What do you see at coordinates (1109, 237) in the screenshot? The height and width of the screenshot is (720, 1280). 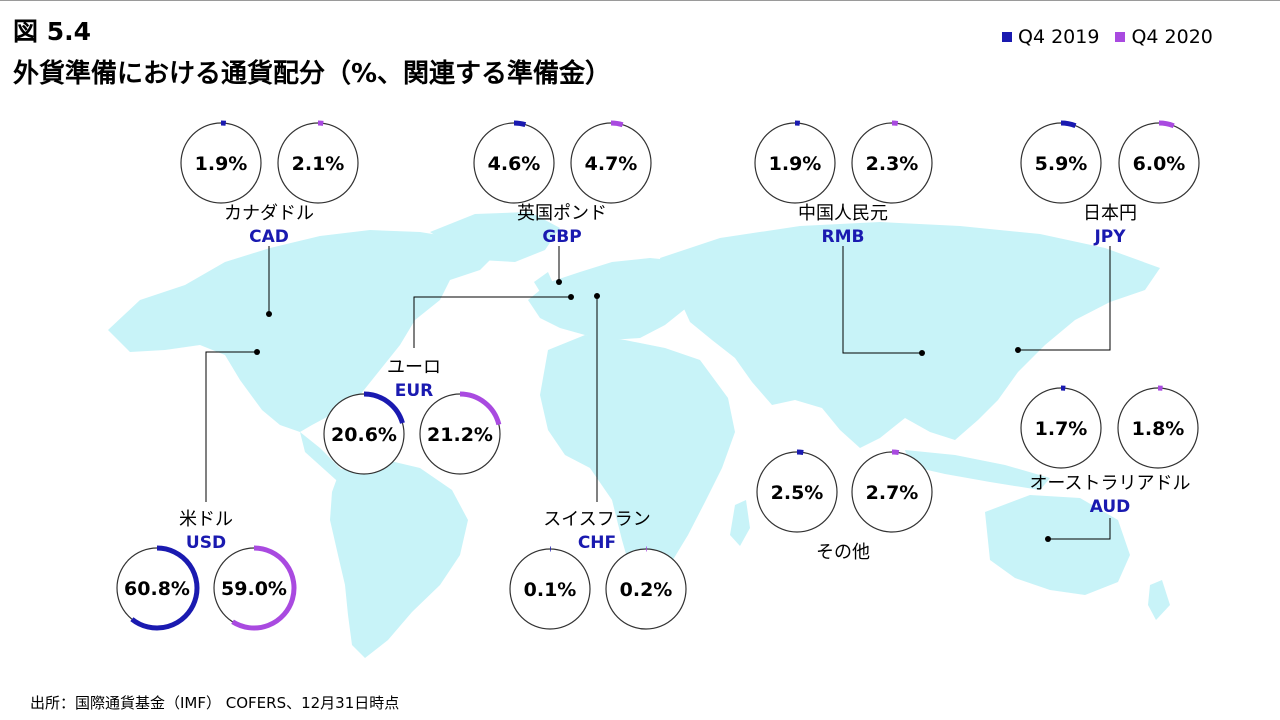 I see `currency-code-jpy: JPY` at bounding box center [1109, 237].